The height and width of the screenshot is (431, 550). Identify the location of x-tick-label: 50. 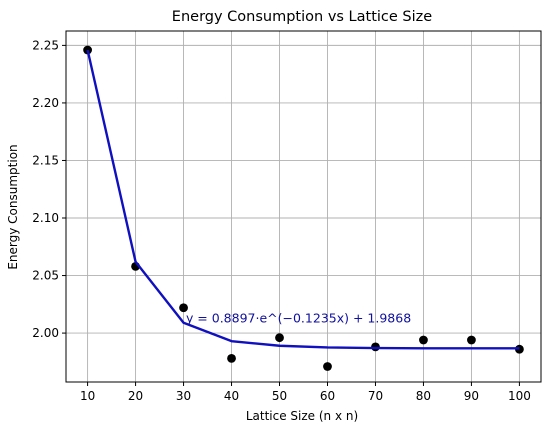
(279, 396).